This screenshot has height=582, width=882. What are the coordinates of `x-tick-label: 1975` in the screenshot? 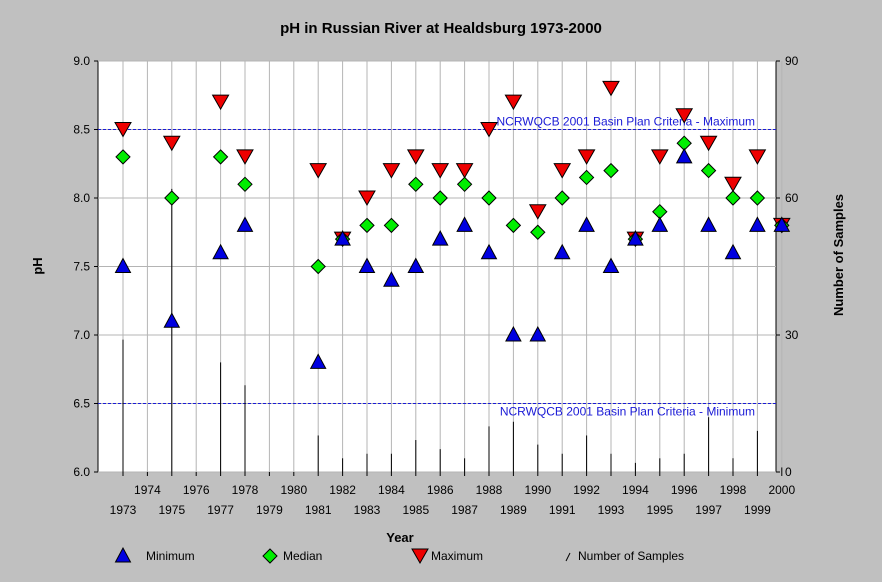 It's located at (171, 510).